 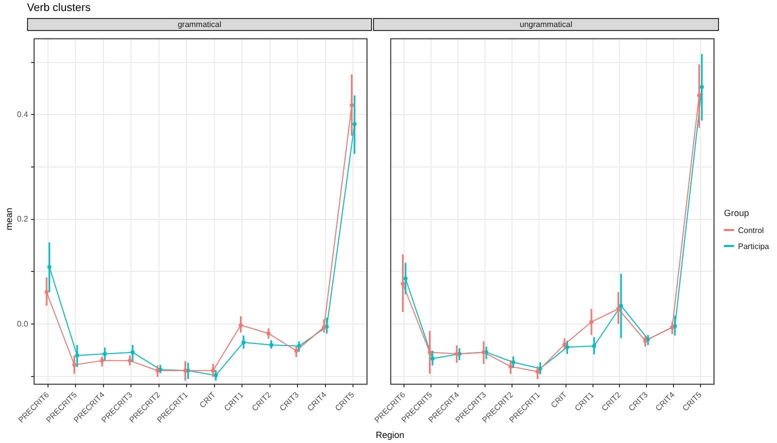 I want to click on y-tick-label: 0.4, so click(x=22, y=114).